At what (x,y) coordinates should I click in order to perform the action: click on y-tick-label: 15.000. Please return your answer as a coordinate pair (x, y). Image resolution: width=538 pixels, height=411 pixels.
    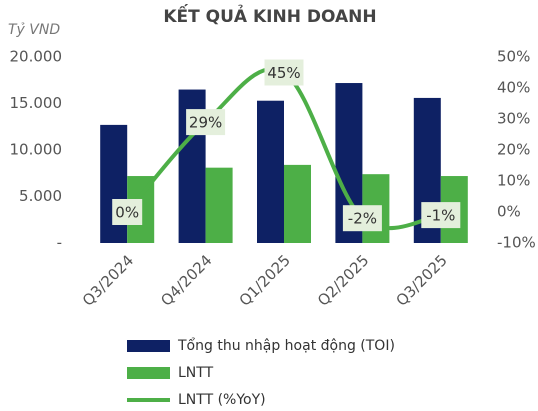
    Looking at the image, I should click on (36, 103).